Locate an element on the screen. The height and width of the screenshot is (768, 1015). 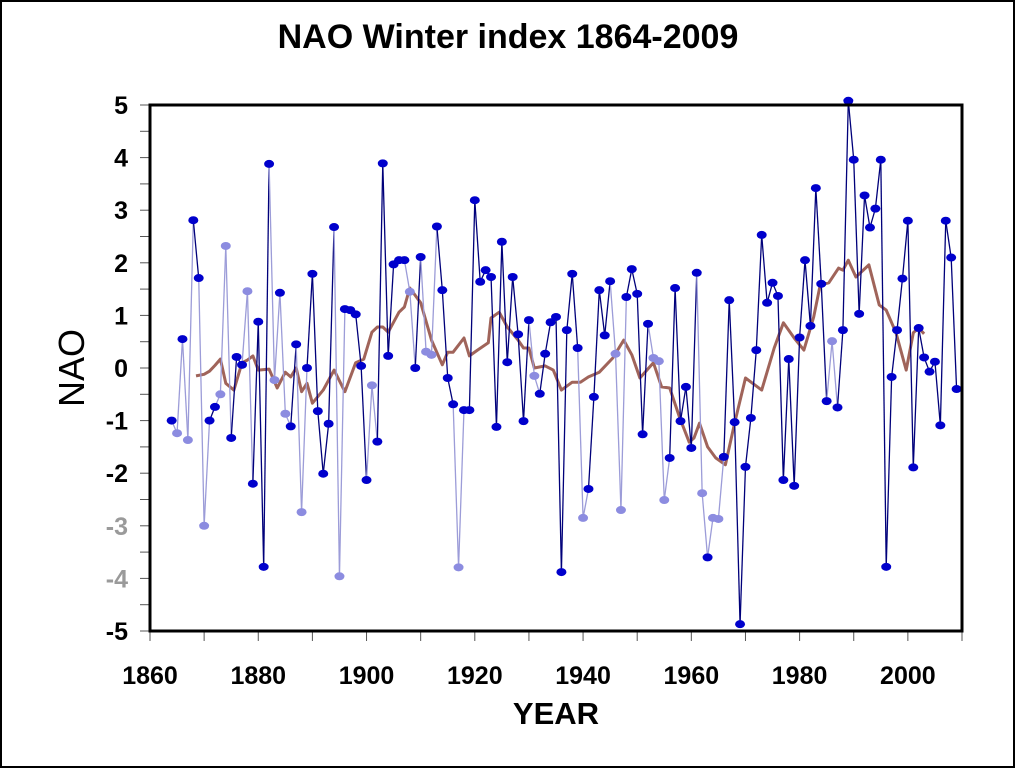
y-tick-label: 5 is located at coordinates (121, 106).